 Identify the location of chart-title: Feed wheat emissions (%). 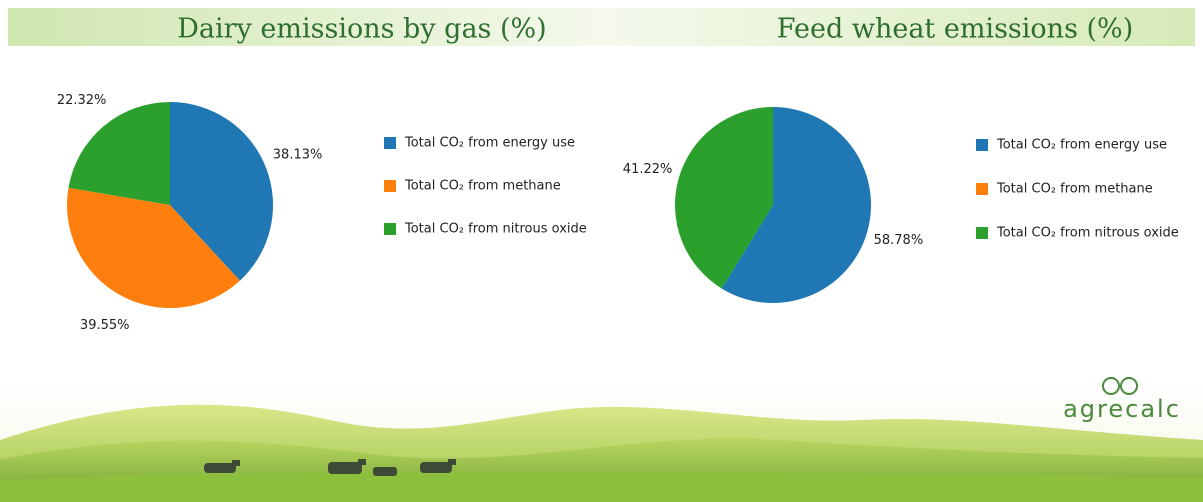
(955, 29).